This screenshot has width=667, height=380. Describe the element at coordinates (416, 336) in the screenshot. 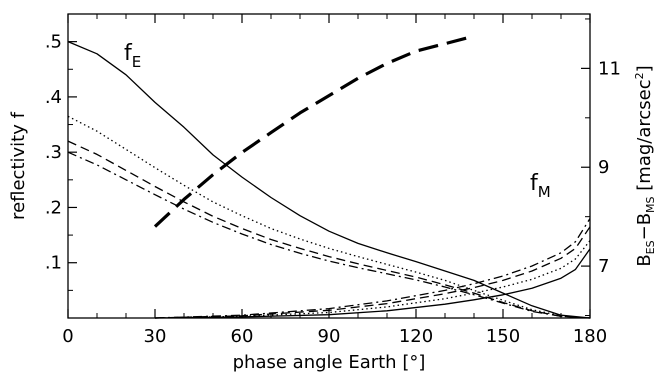

I see `x-tick-label: 120` at that location.